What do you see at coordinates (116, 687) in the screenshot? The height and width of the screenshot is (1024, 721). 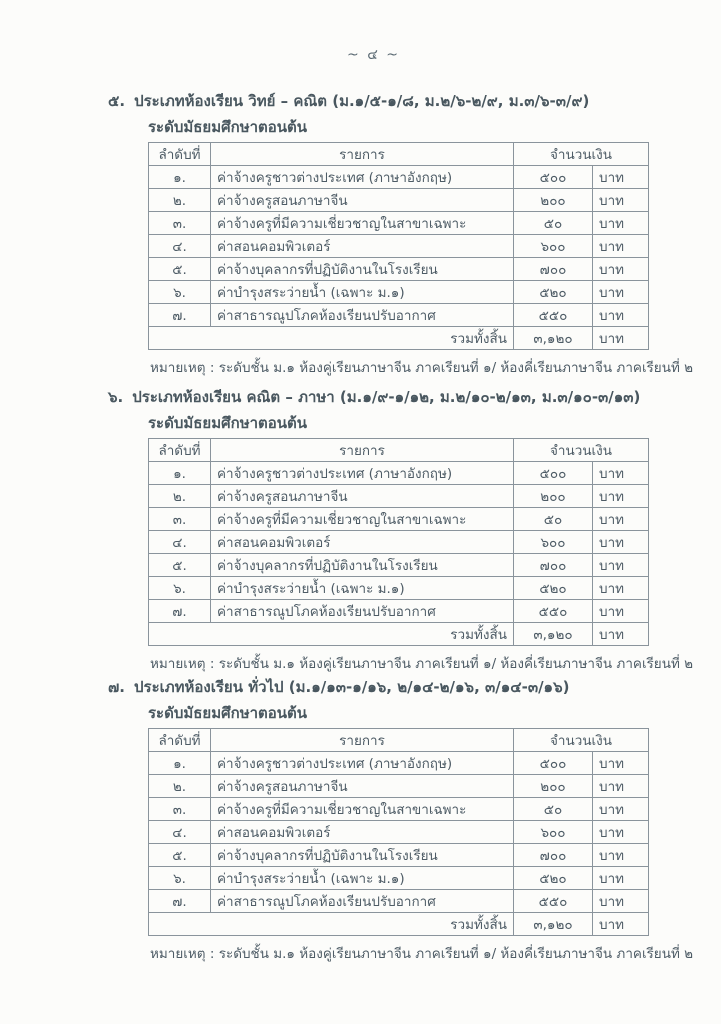 I see `section-number: ๗.` at bounding box center [116, 687].